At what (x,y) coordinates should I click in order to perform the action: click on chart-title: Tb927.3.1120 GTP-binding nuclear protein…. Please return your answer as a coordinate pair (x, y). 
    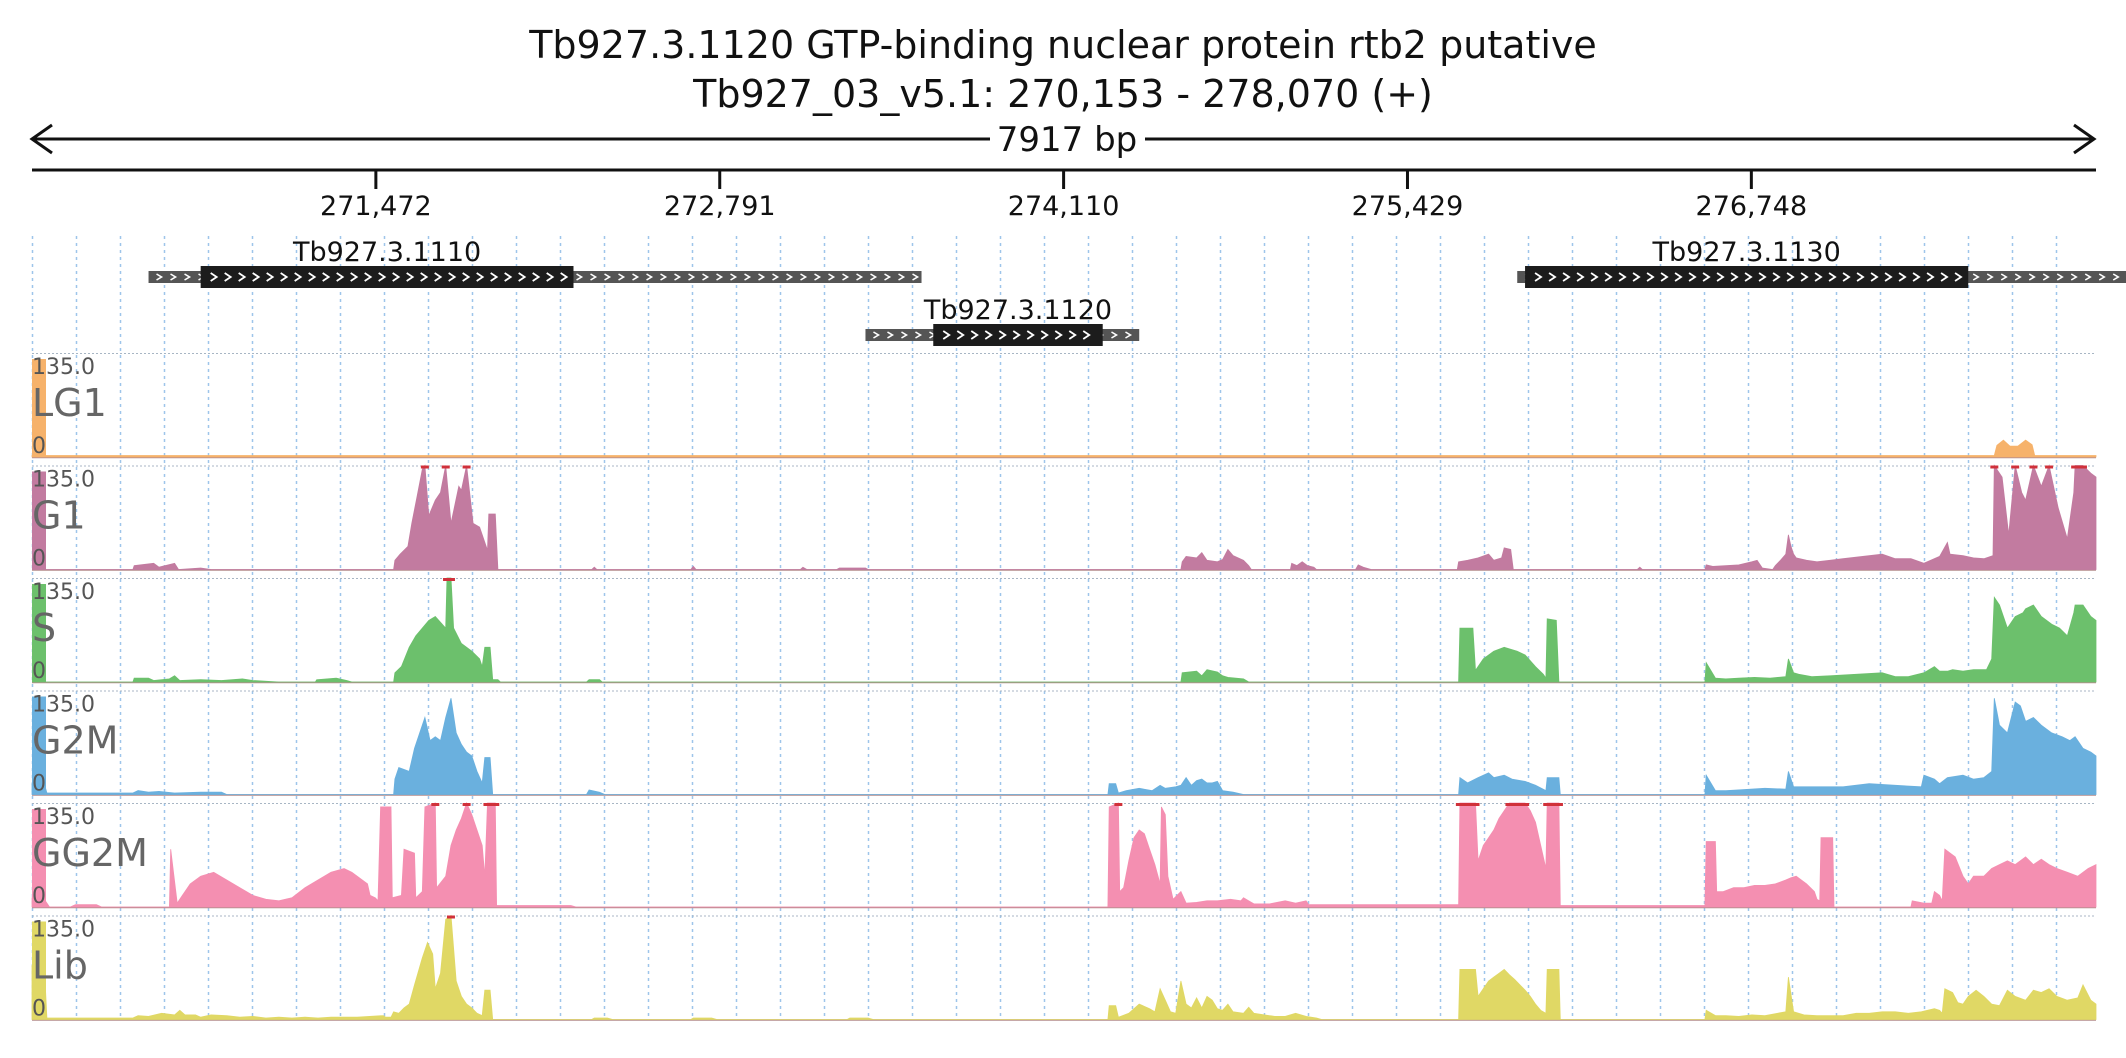
    Looking at the image, I should click on (1062, 45).